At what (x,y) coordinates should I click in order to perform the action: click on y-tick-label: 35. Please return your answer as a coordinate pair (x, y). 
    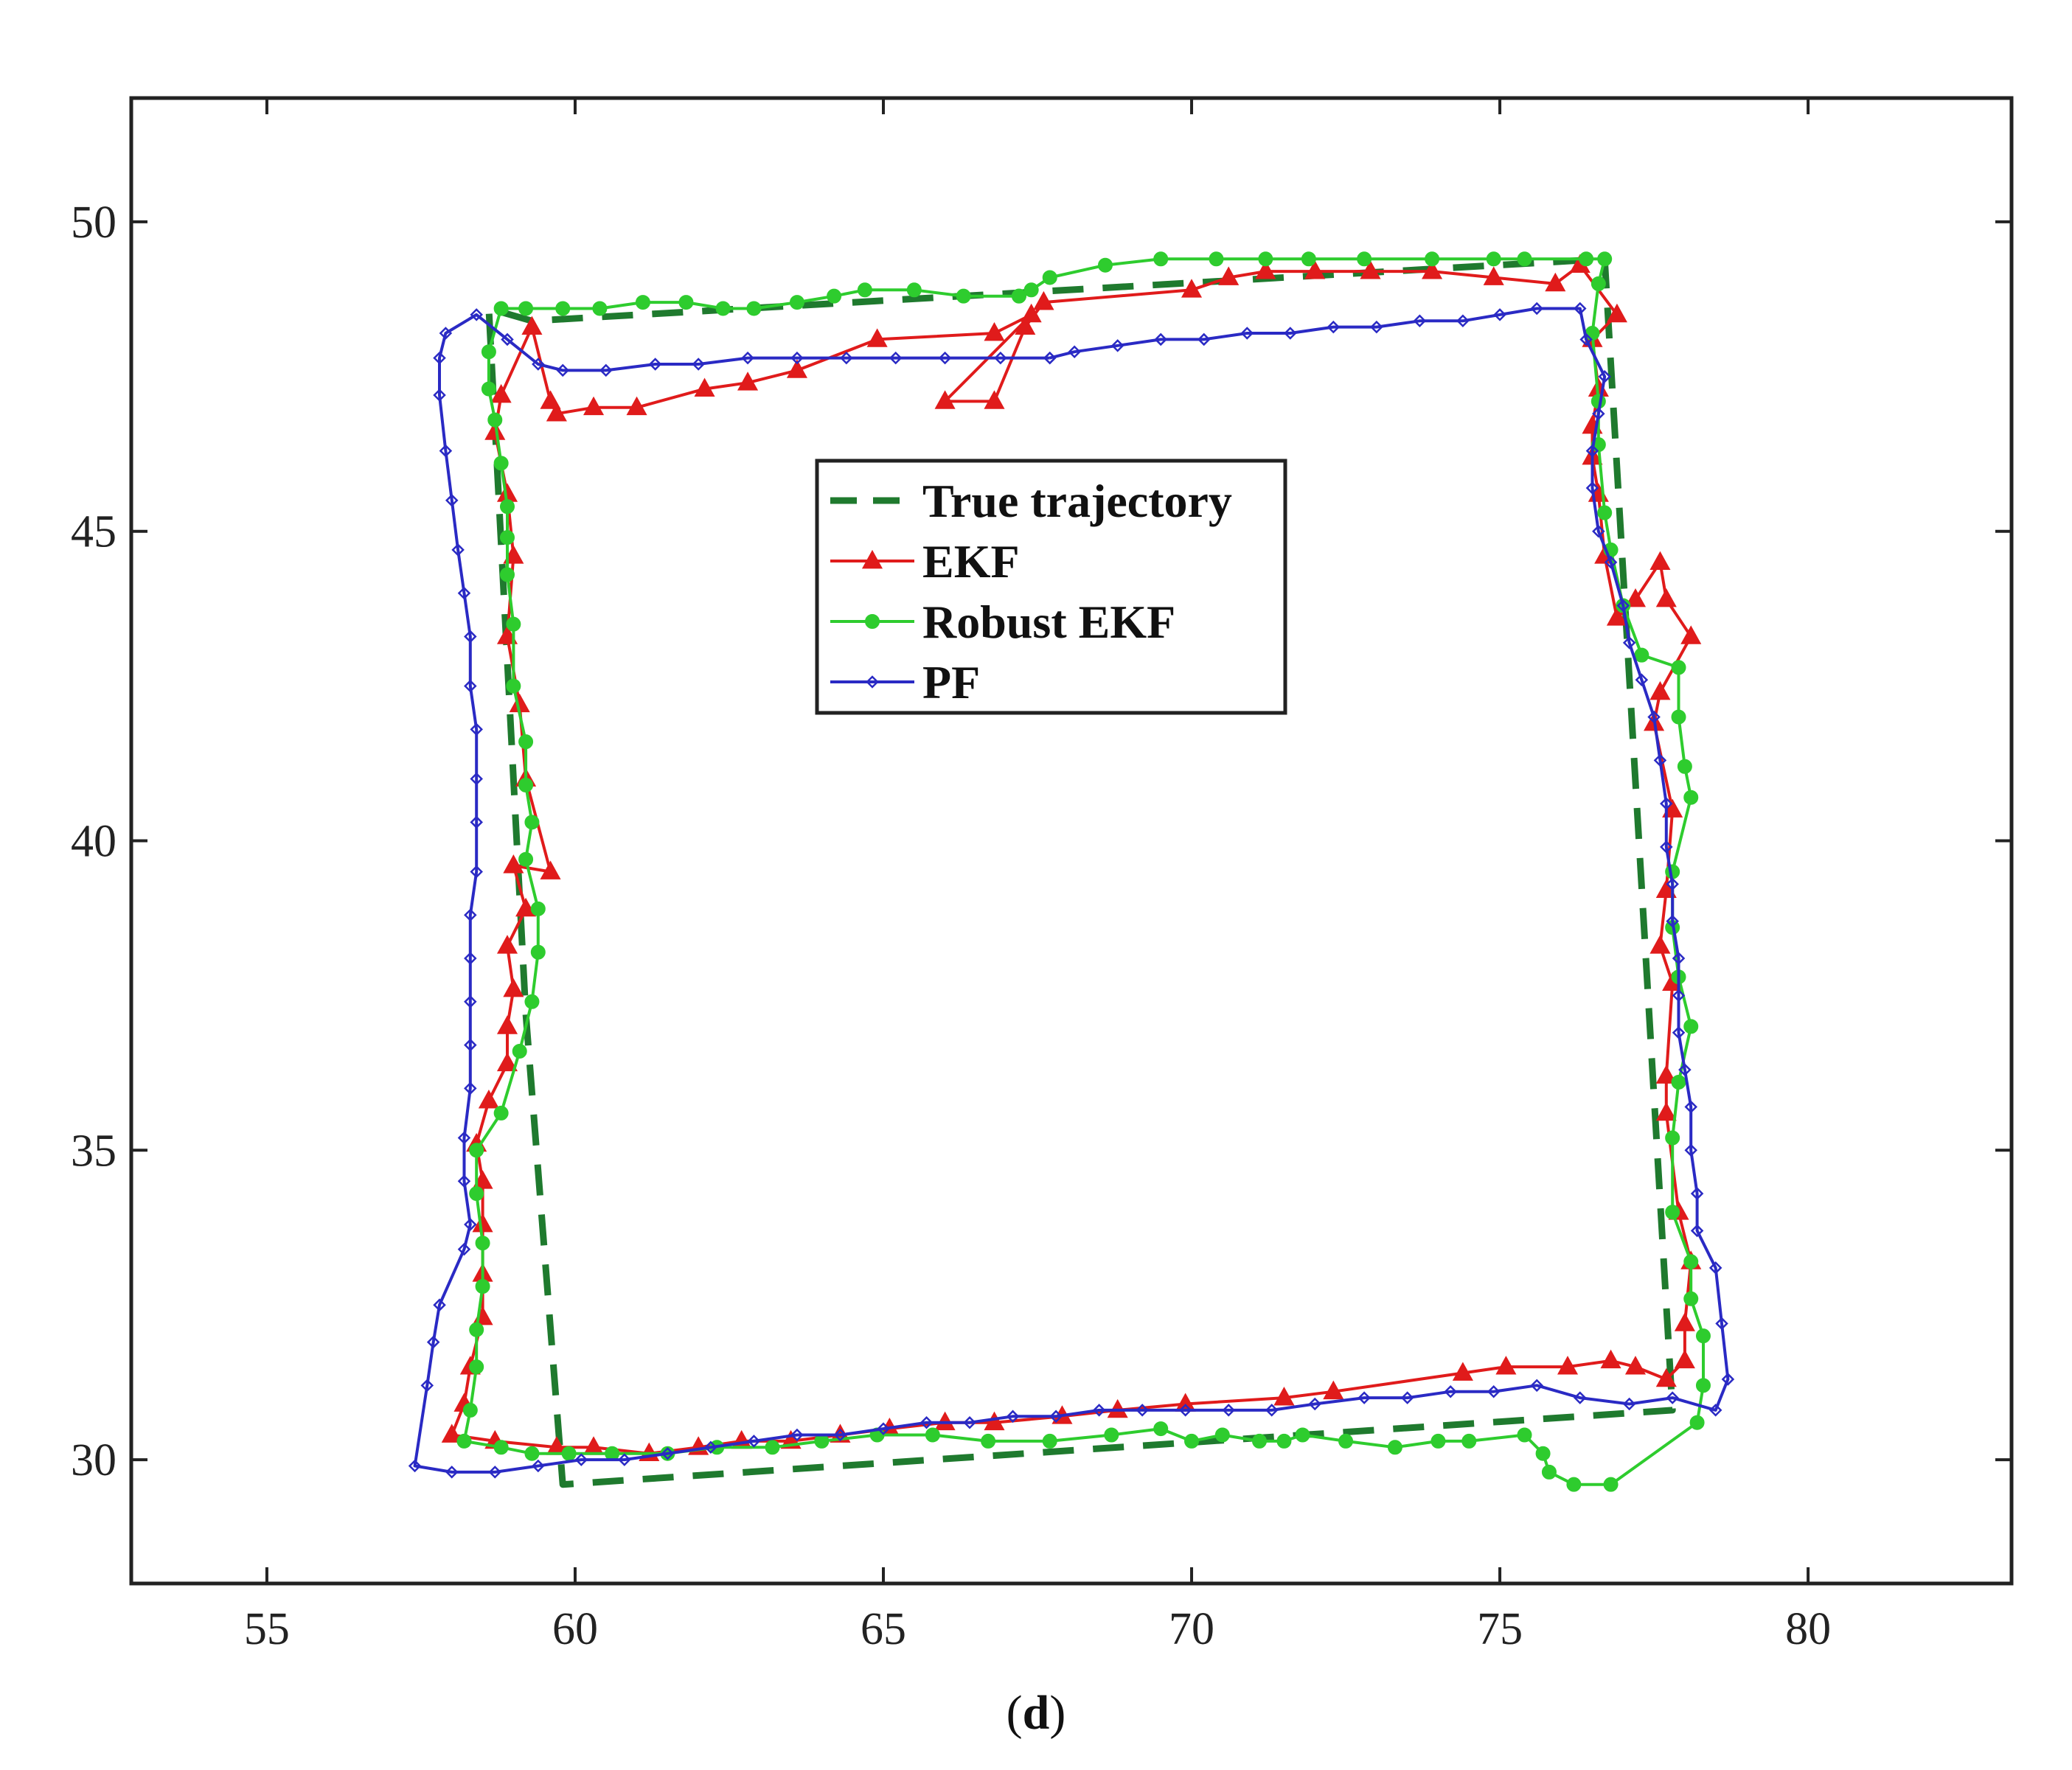
    Looking at the image, I should click on (94, 1151).